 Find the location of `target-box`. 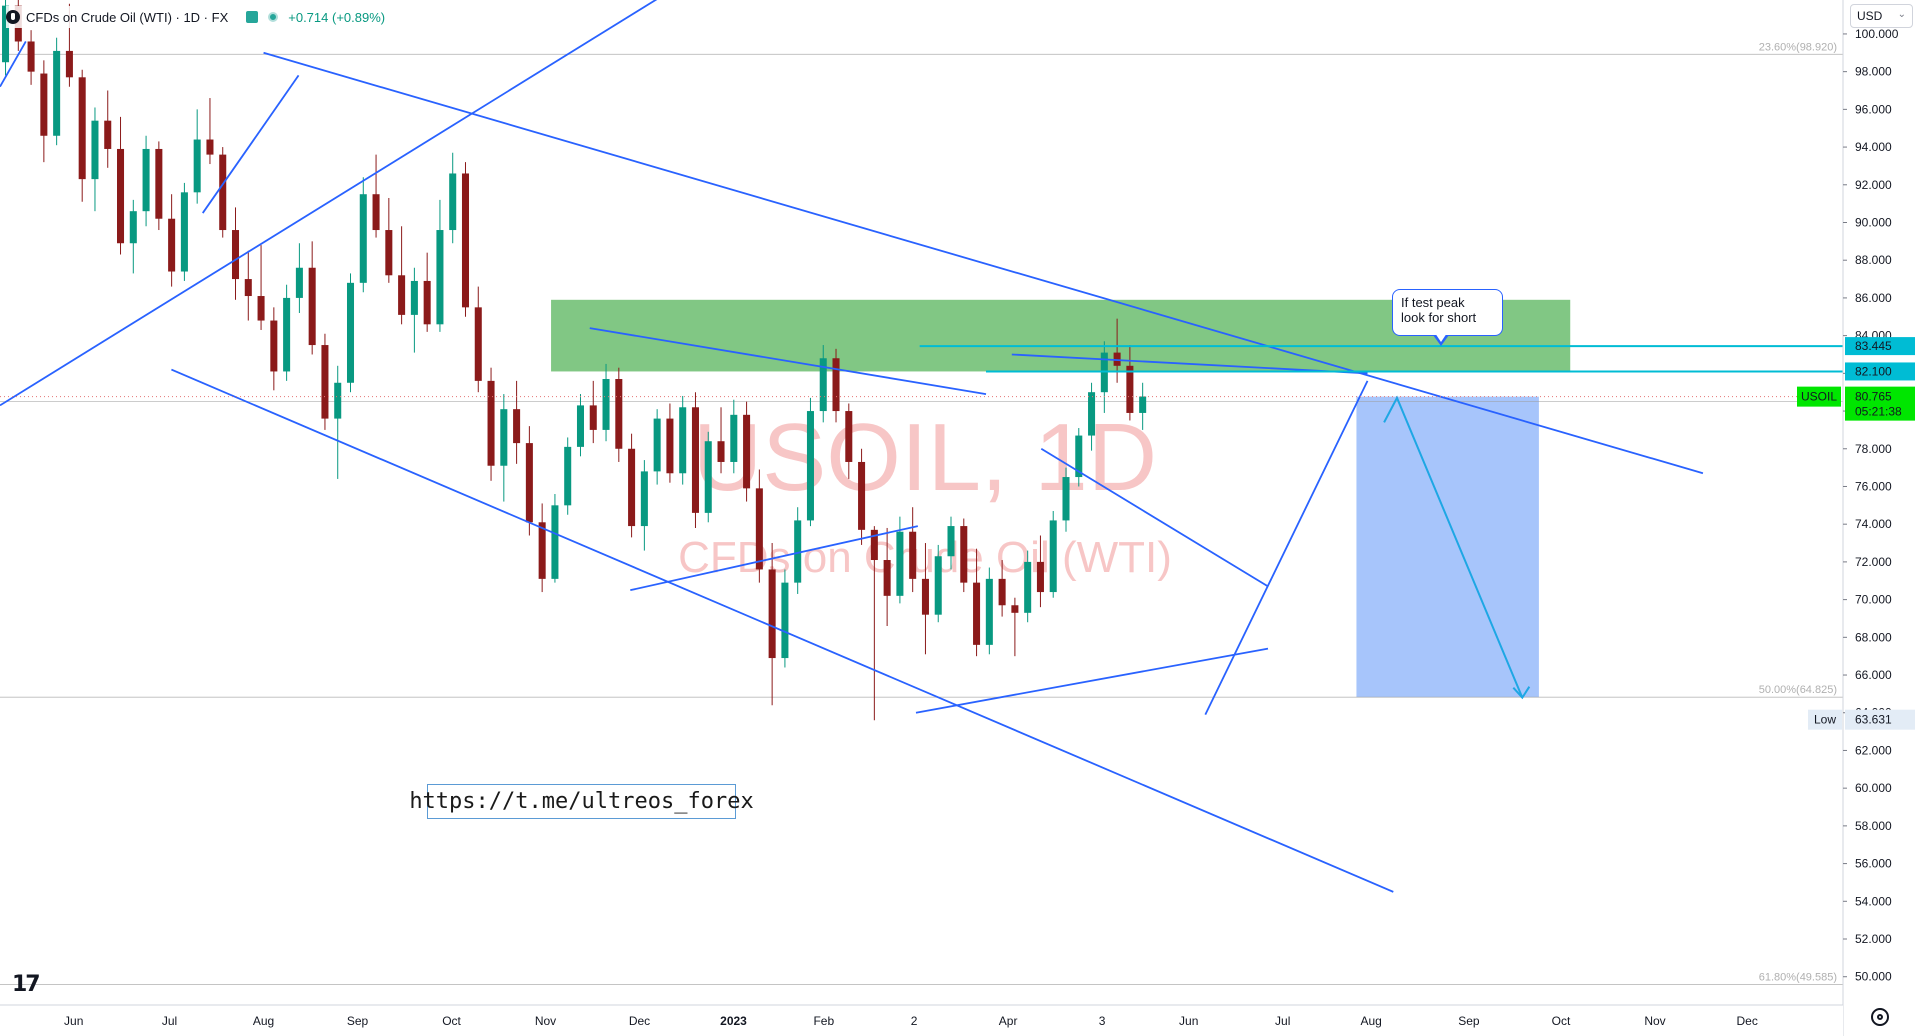

target-box is located at coordinates (1447, 547).